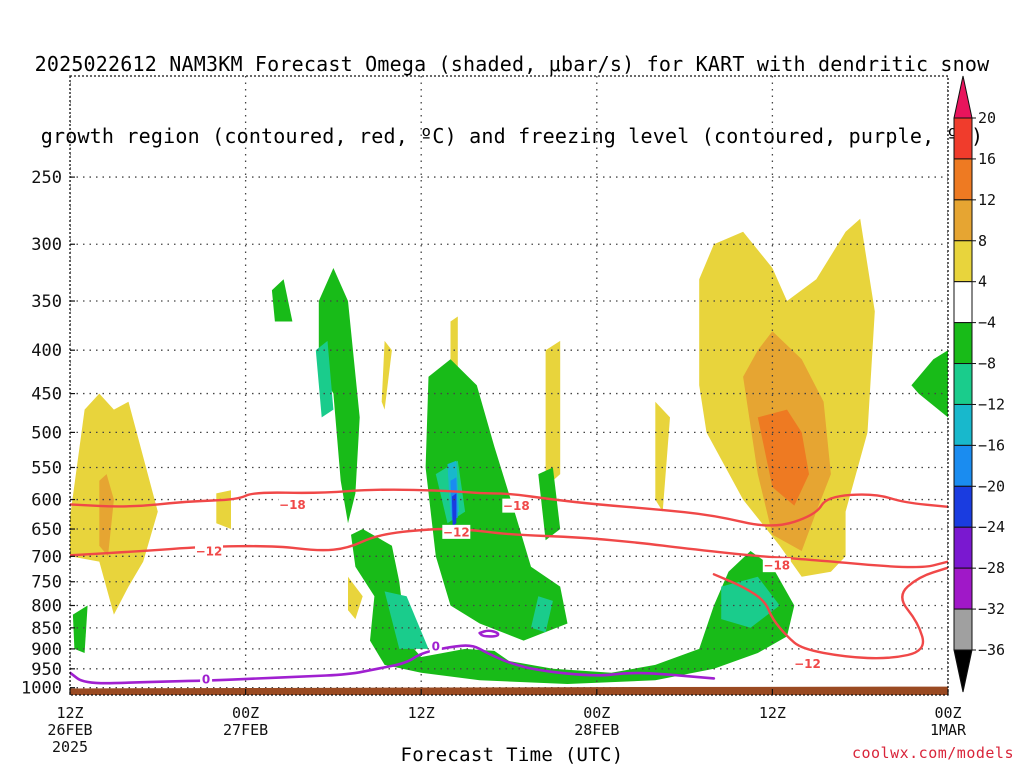  What do you see at coordinates (979, 384) in the screenshot?
I see `colorbar: 20 16 12 8 4 −4 −8 −12 −16 −20 −24 −28 −32 −36` at bounding box center [979, 384].